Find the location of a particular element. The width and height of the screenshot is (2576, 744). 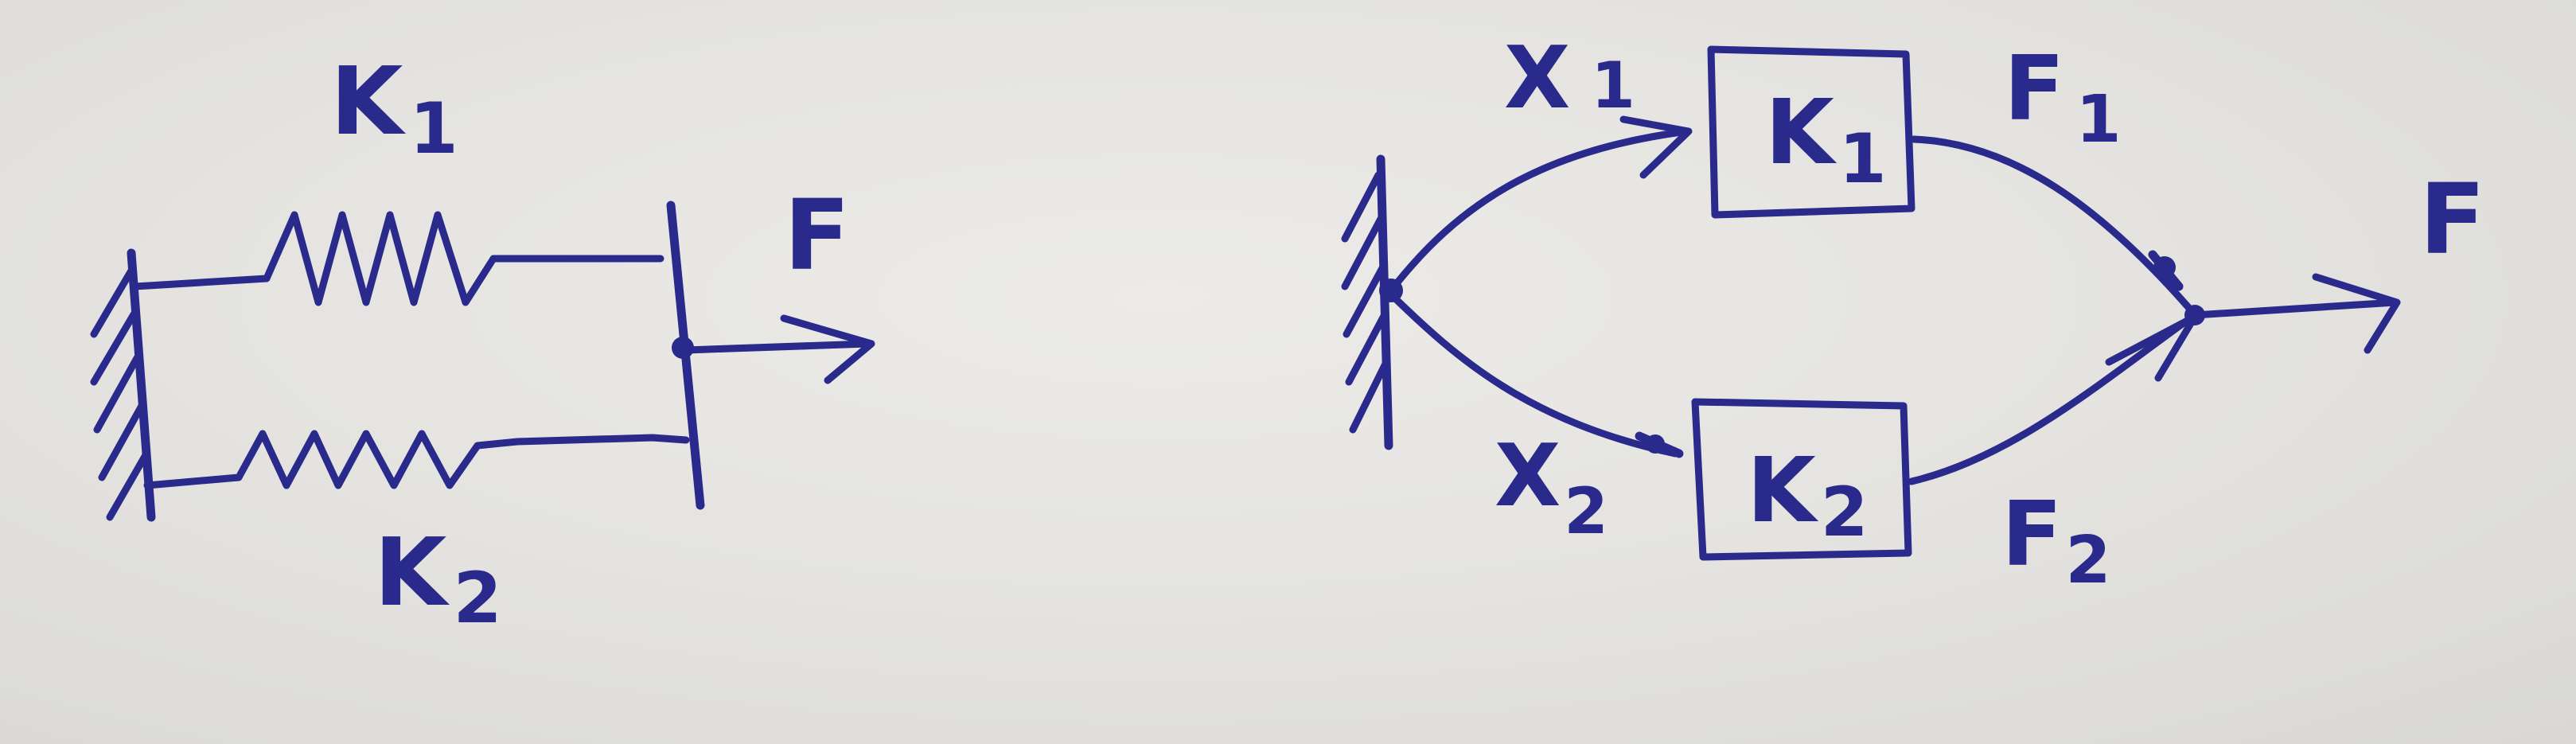

label-k1-left: K1 is located at coordinates (394, 108).